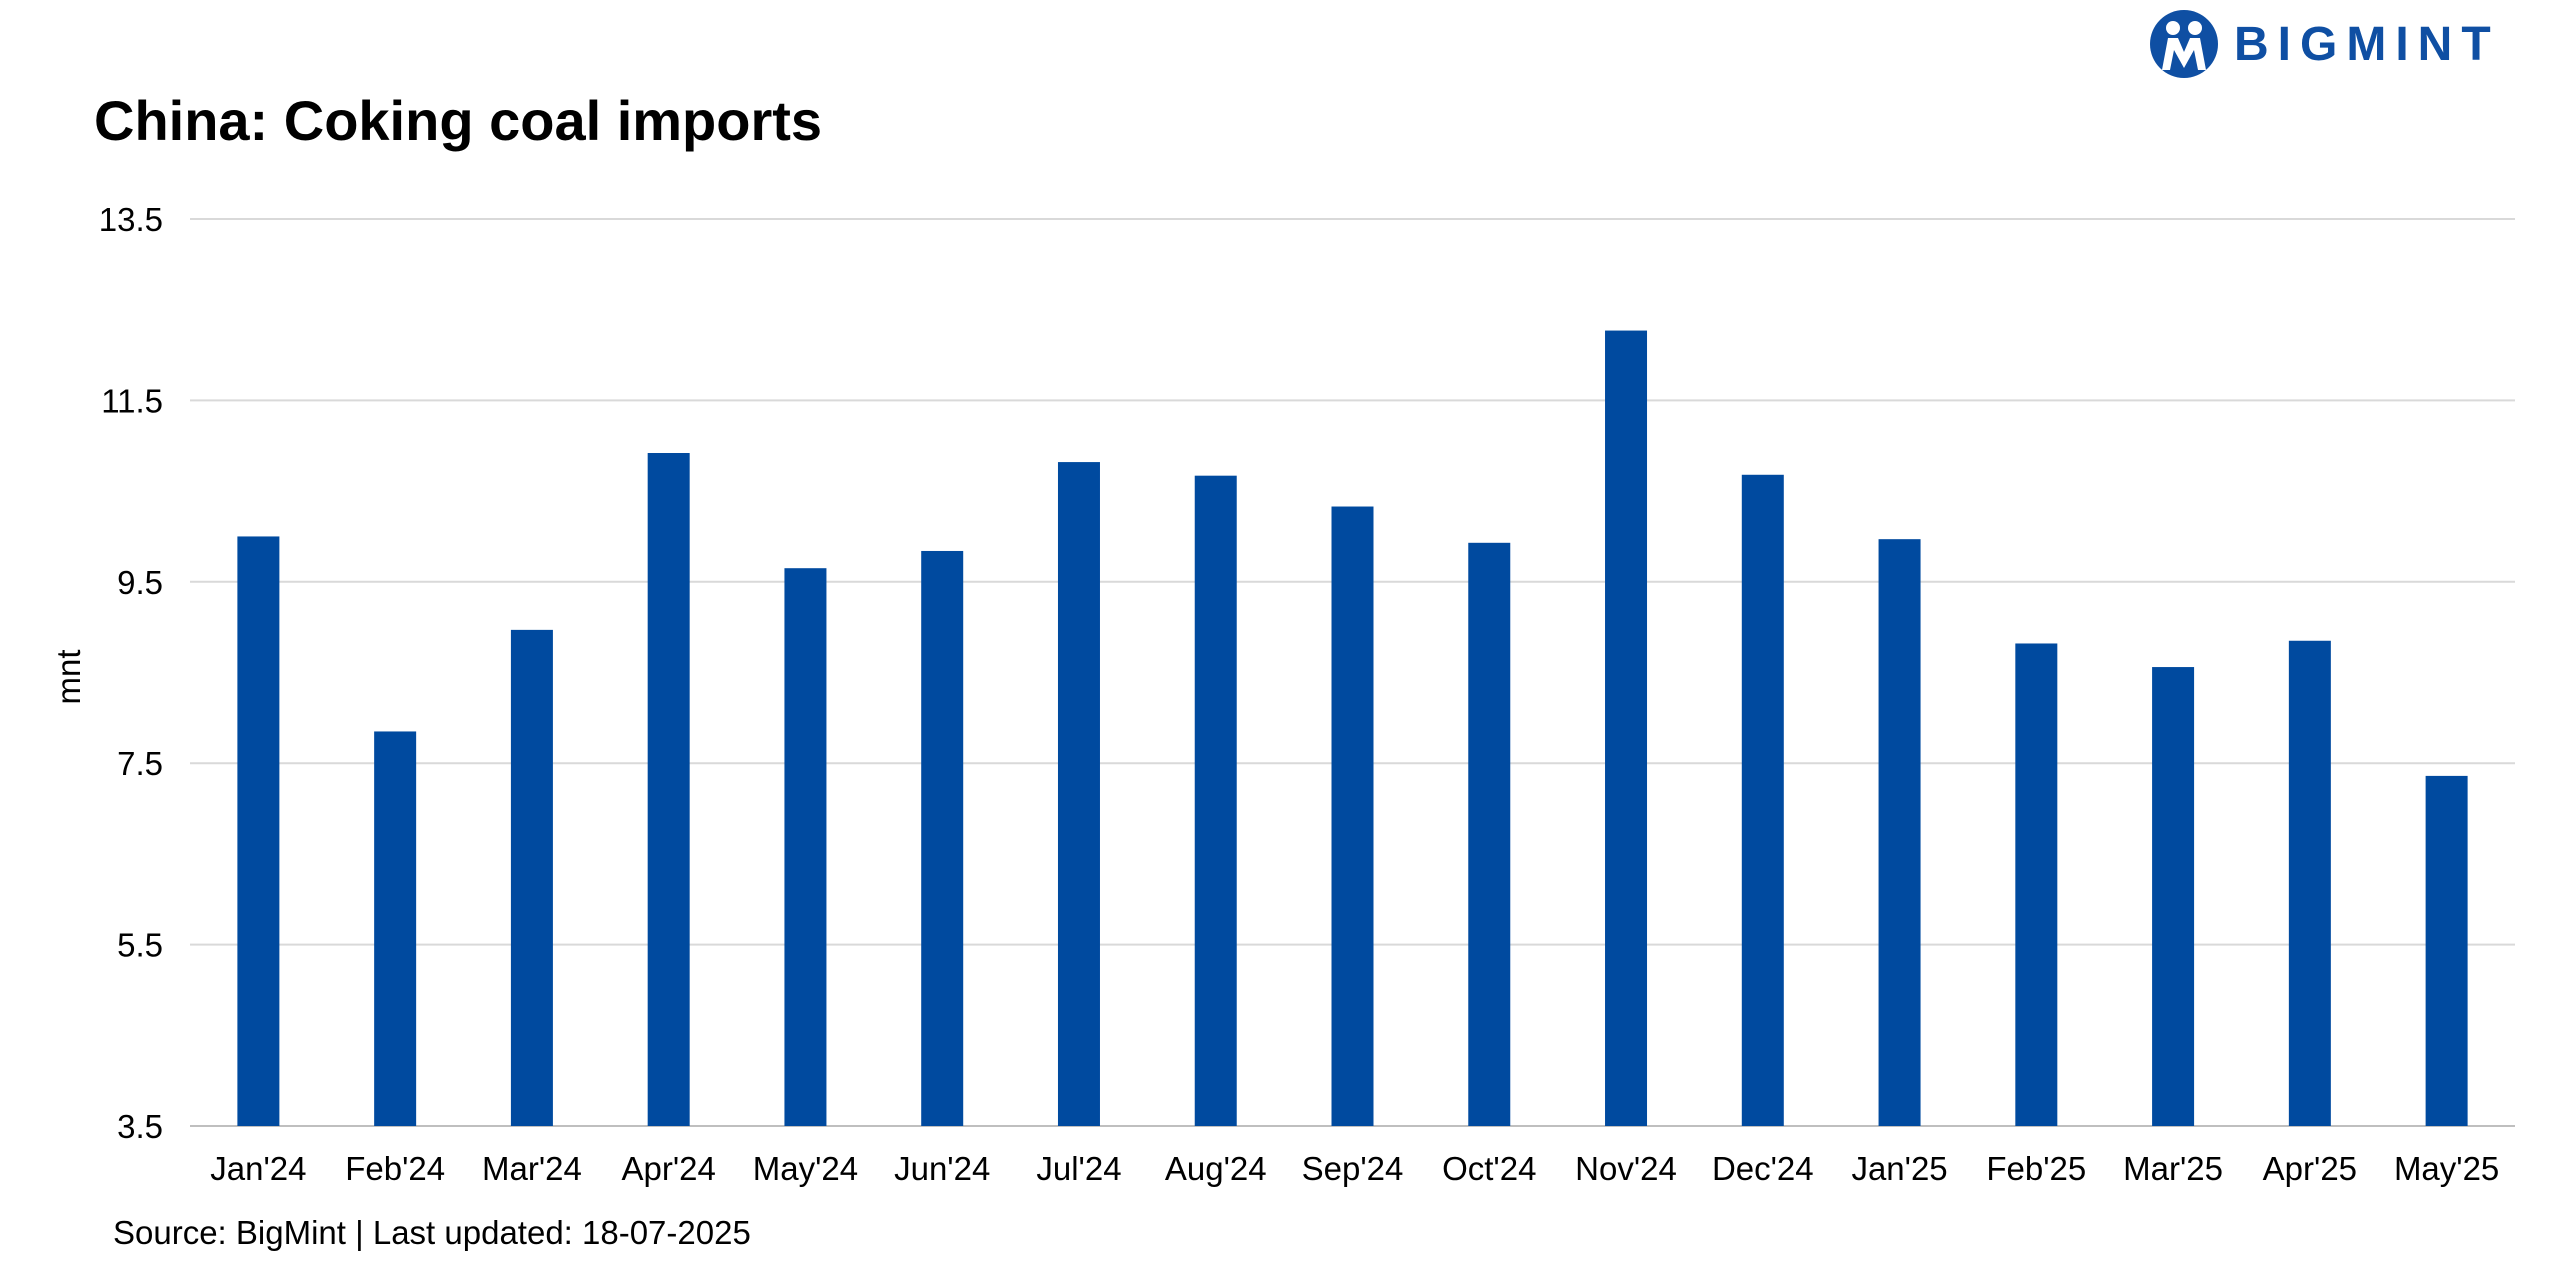 The width and height of the screenshot is (2560, 1279). I want to click on x-tick-label: Sep'24, so click(1353, 1168).